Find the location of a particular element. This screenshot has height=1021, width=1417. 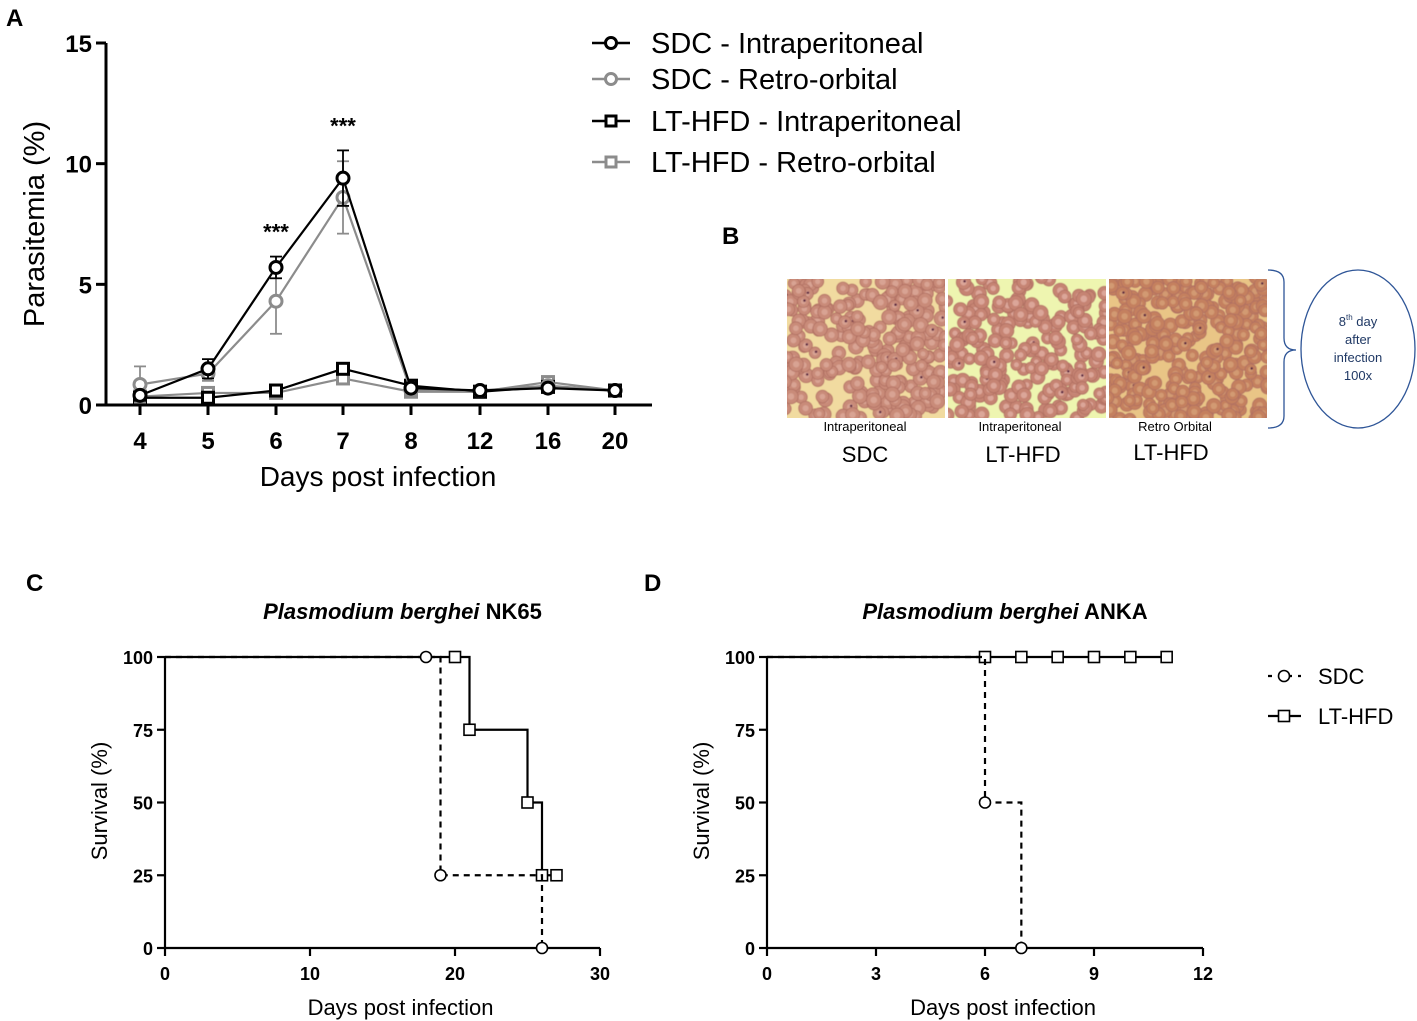

chart-c-x-tick-label: 30 is located at coordinates (600, 974).